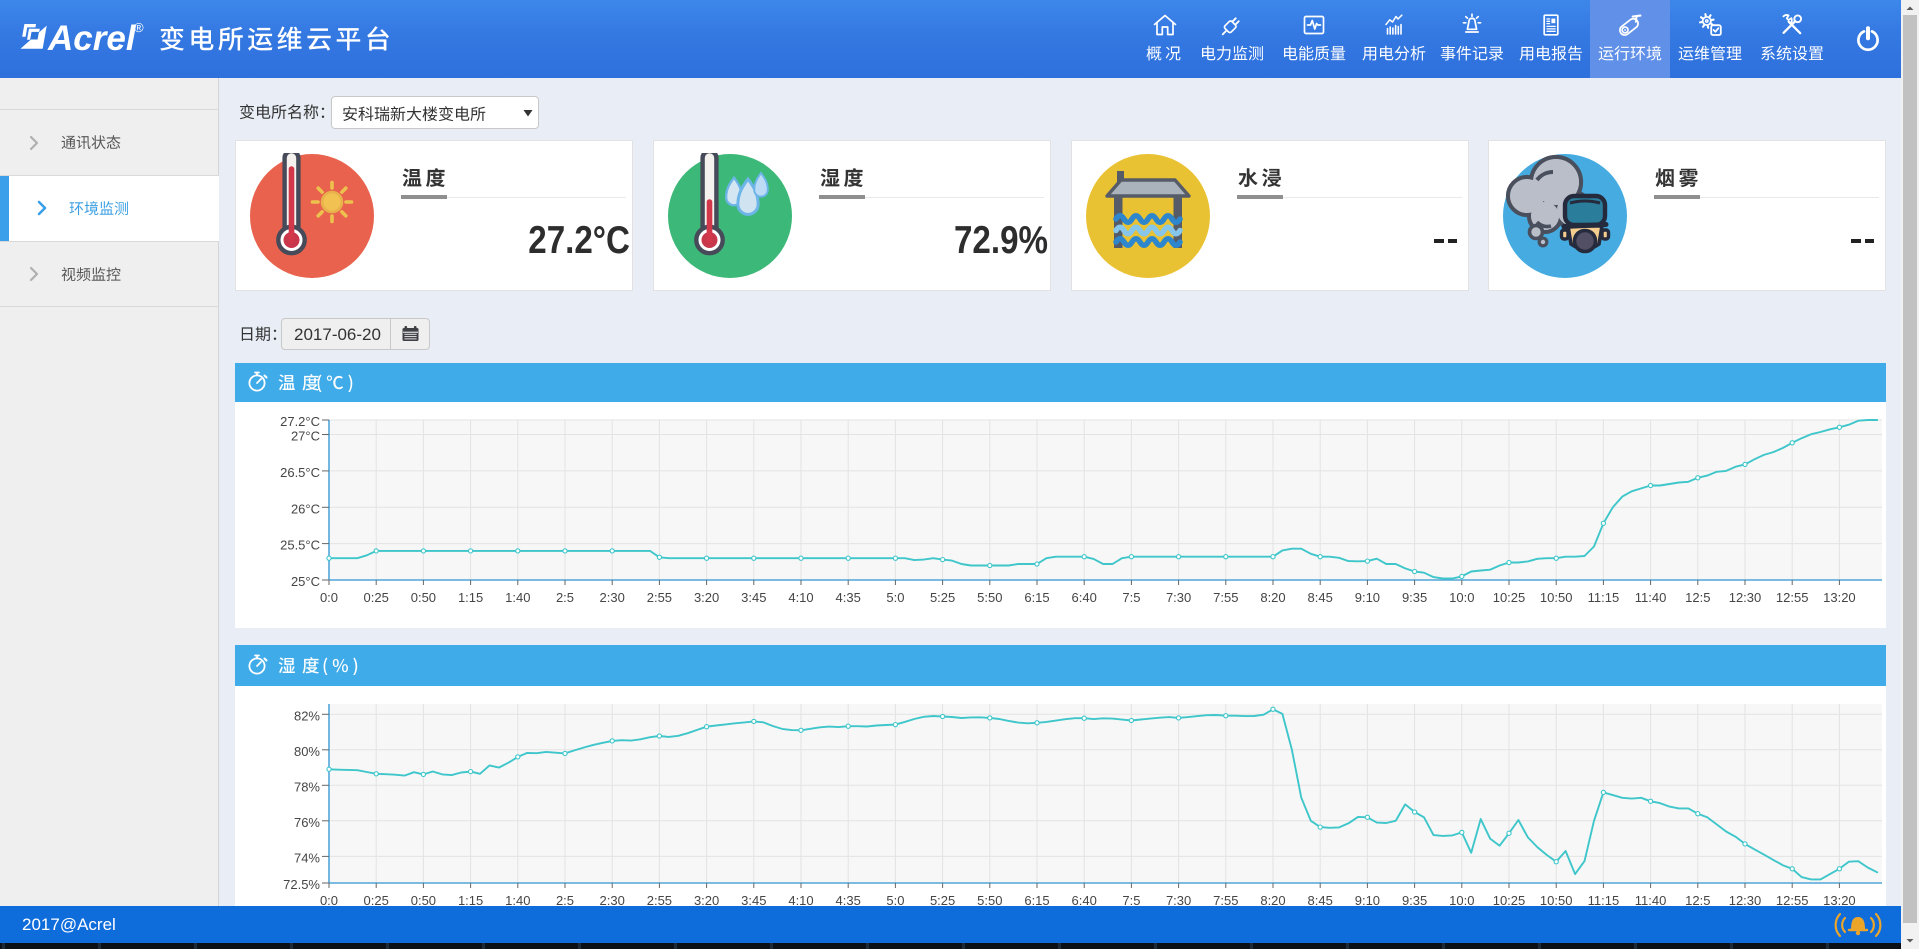 The height and width of the screenshot is (949, 1919). Describe the element at coordinates (307, 822) in the screenshot. I see `svg-text: 76%` at that location.